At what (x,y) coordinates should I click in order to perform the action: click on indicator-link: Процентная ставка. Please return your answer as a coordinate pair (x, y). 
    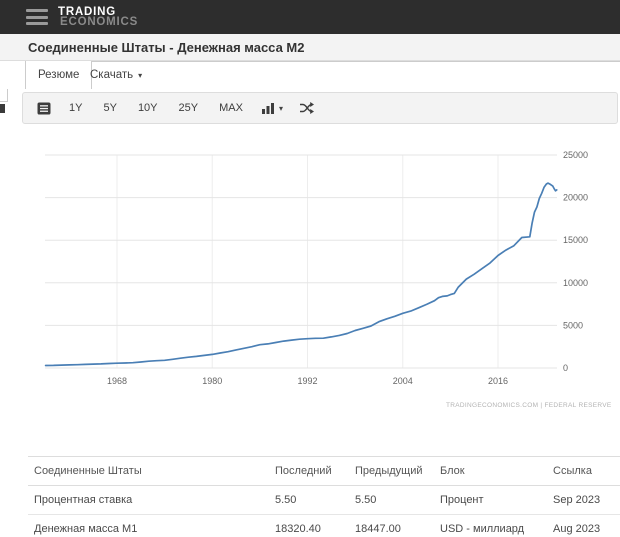
    Looking at the image, I should click on (148, 500).